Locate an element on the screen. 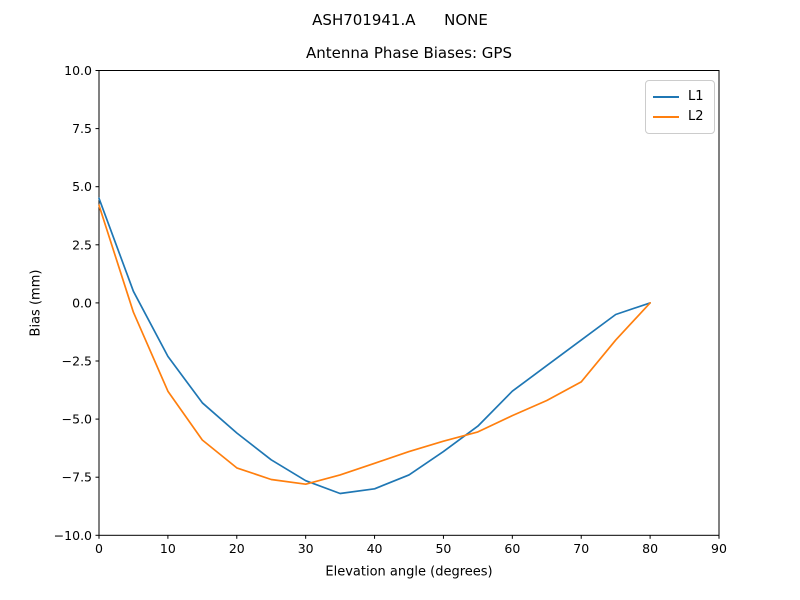 This screenshot has width=800, height=600. y-tick-label: 2.5 is located at coordinates (82, 244).